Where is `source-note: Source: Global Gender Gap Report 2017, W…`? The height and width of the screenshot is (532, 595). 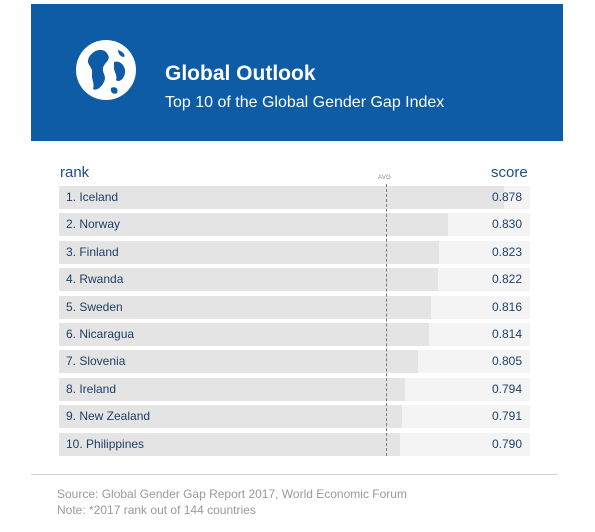
source-note: Source: Global Gender Gap Report 2017, W… is located at coordinates (232, 494).